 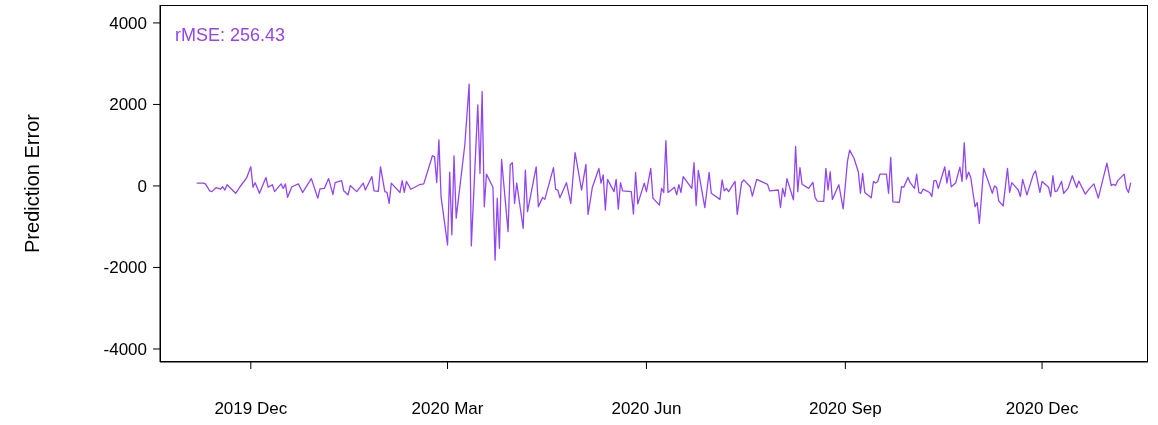 I want to click on x-tick-label: 2020 Jun, so click(x=646, y=409).